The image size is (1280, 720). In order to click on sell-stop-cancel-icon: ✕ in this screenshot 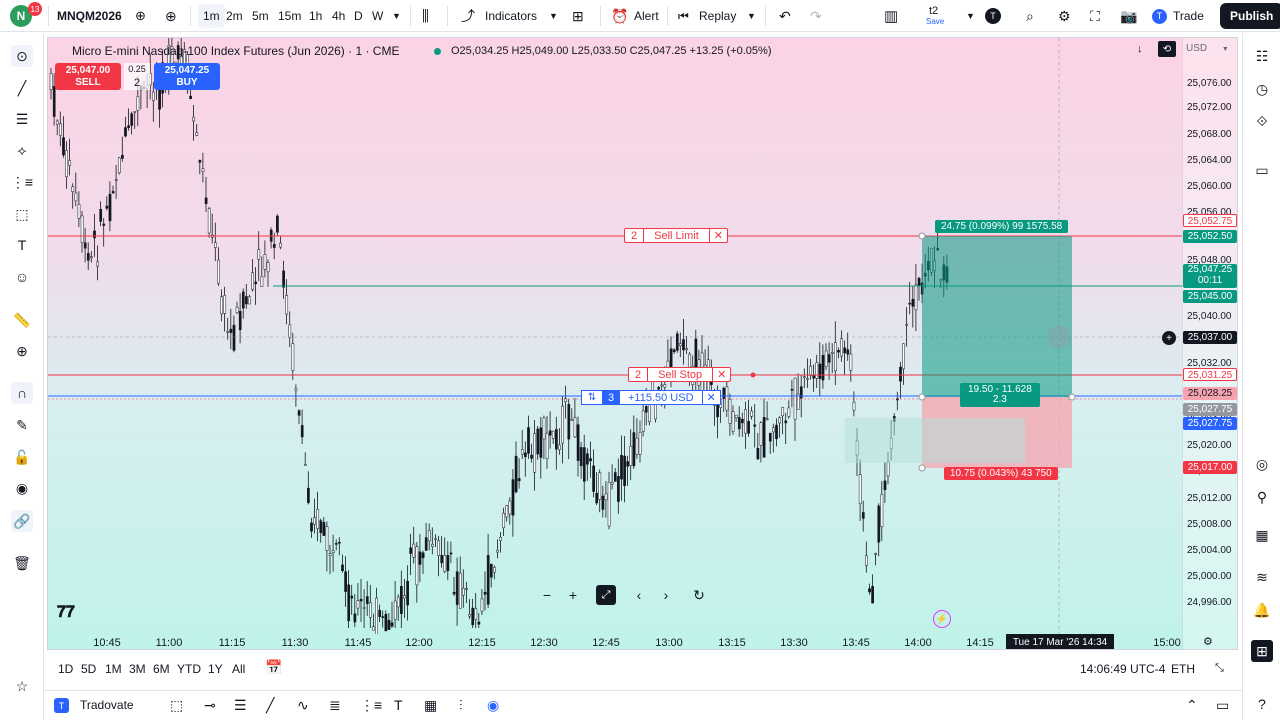, I will do `click(721, 374)`.